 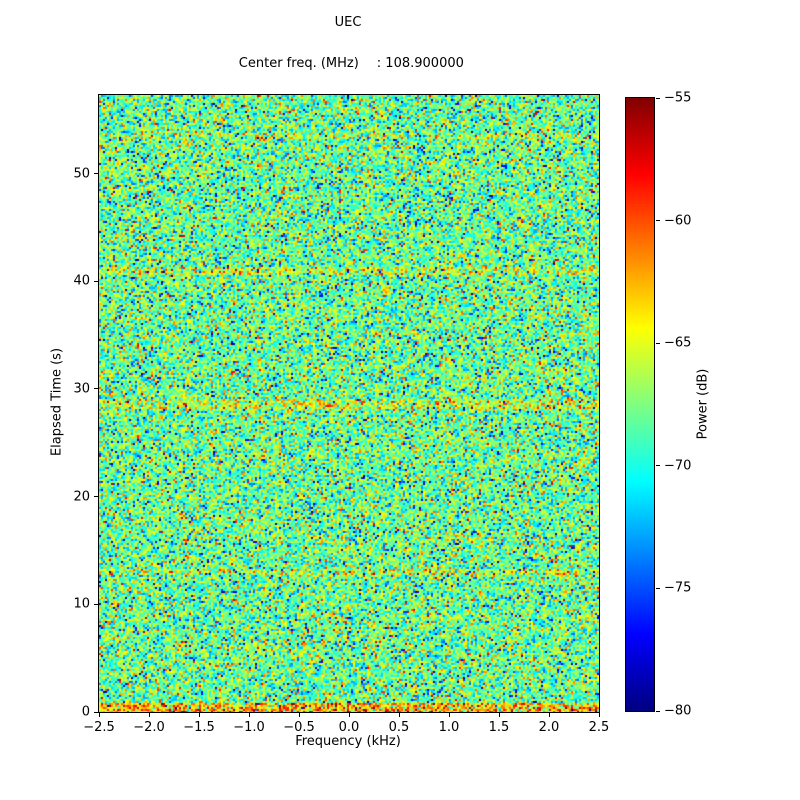 What do you see at coordinates (299, 727) in the screenshot?
I see `x-tick-label: −0.5` at bounding box center [299, 727].